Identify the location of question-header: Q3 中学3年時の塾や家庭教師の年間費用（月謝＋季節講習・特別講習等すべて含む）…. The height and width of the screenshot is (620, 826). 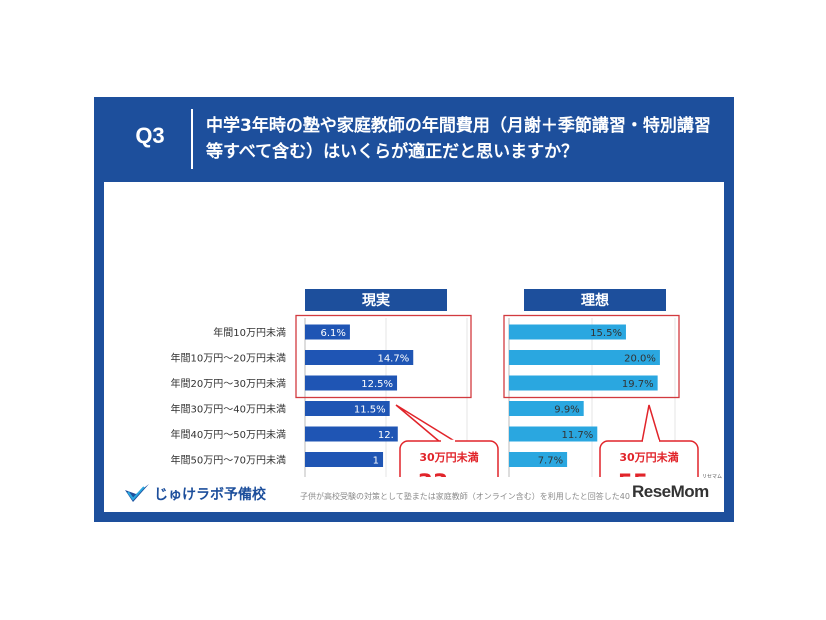
(414, 139).